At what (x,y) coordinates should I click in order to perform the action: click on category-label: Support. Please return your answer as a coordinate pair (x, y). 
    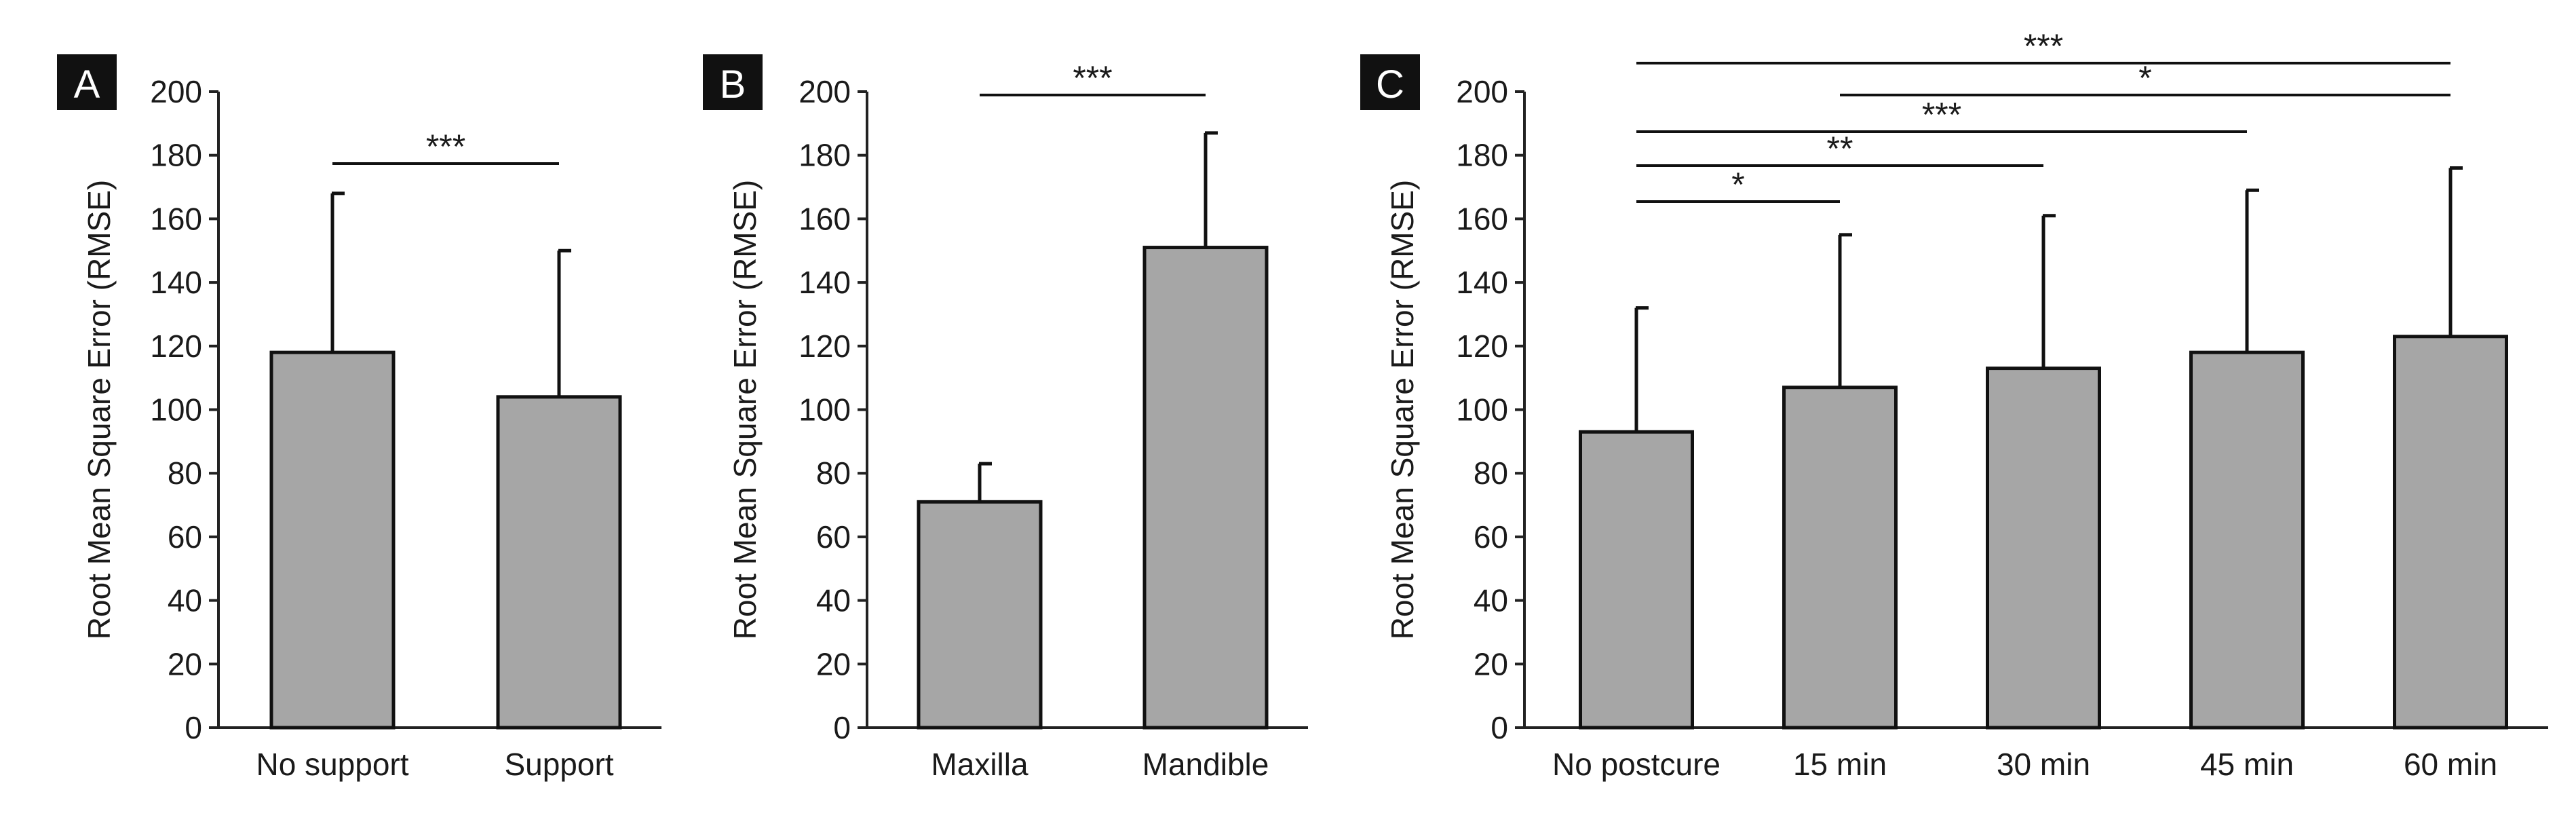
    Looking at the image, I should click on (558, 764).